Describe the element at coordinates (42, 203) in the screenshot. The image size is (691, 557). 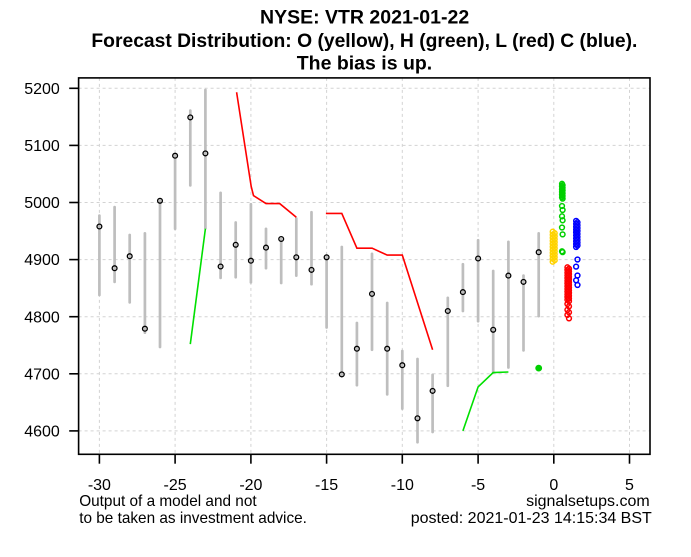
I see `svg-text: 5000` at that location.